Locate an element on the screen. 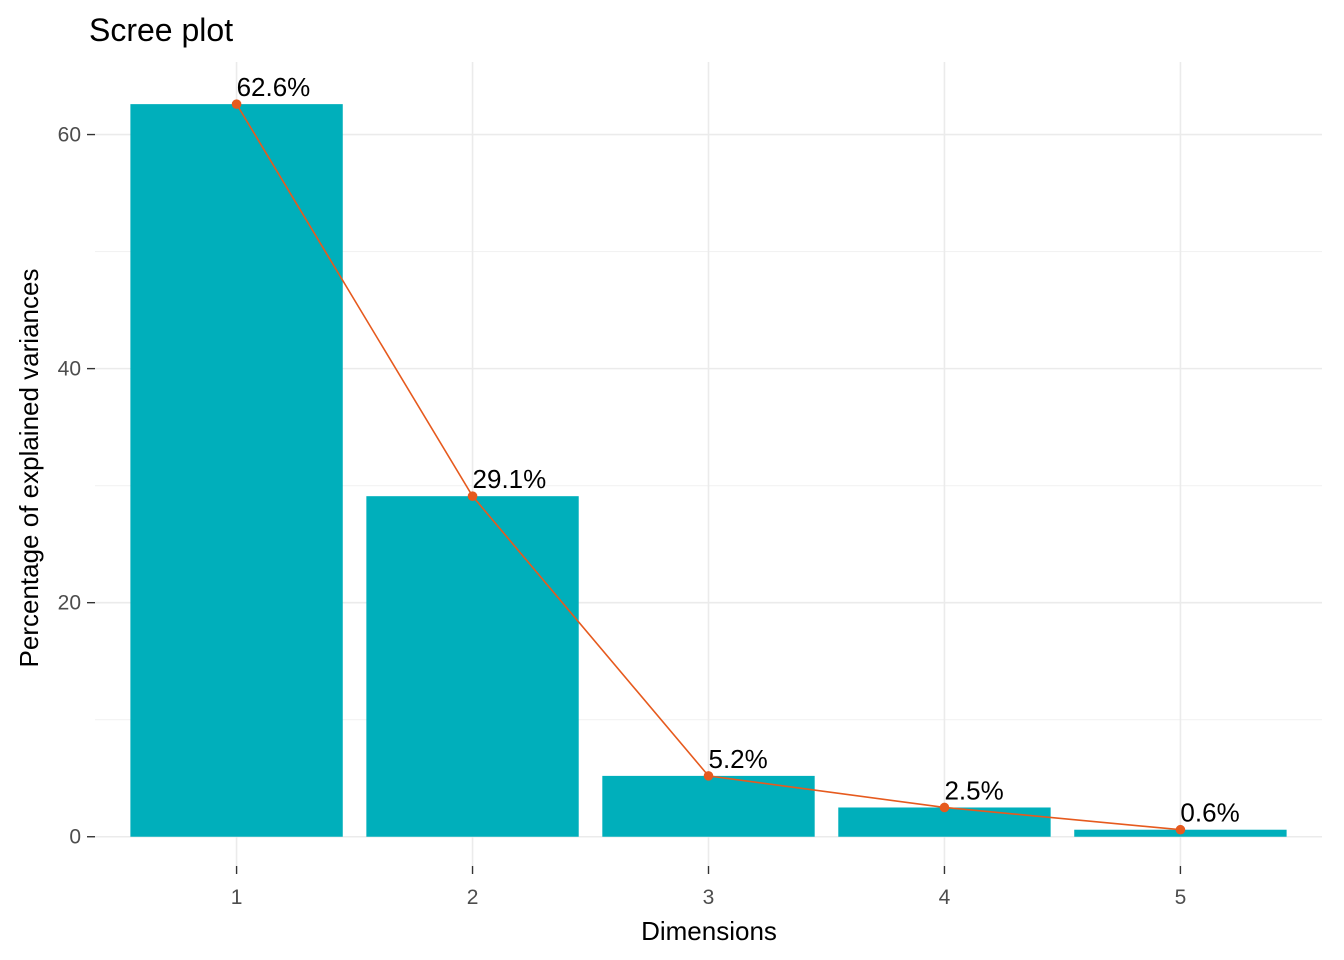 The height and width of the screenshot is (960, 1344). x-axis-ticks: 1 2 3 4 5 is located at coordinates (709, 887).